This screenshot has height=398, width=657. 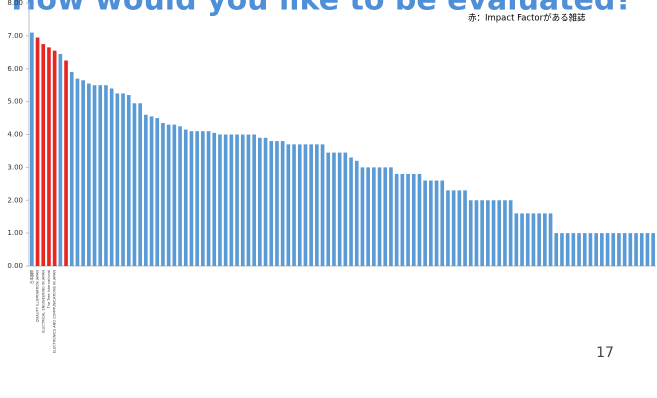 What do you see at coordinates (15, 266) in the screenshot?
I see `y-tick-label: 0.00` at bounding box center [15, 266].